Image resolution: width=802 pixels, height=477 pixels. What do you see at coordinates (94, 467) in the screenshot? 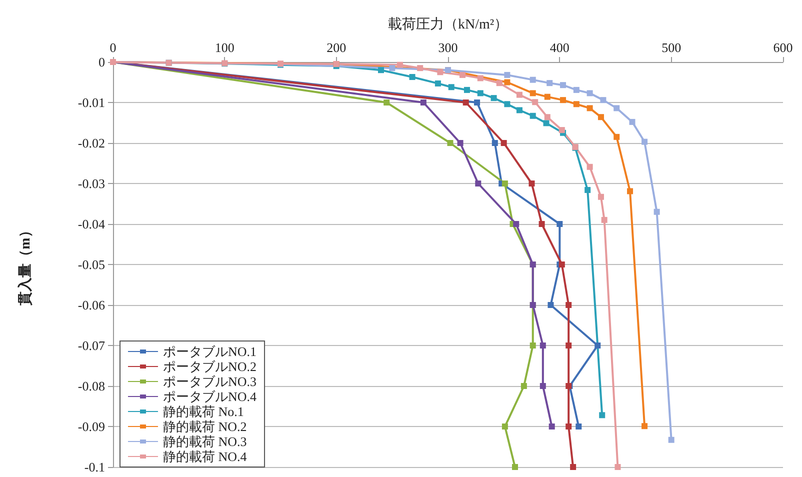
I see `y-tick-label: -0.1` at bounding box center [94, 467].